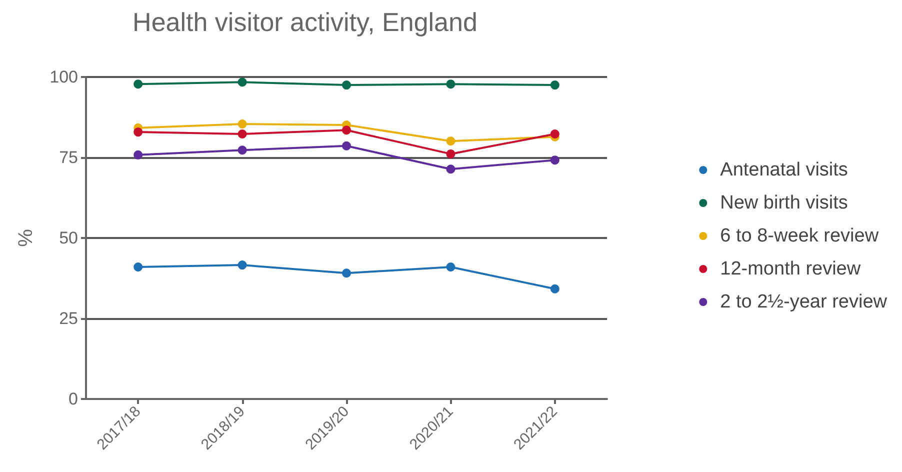 The height and width of the screenshot is (472, 902). What do you see at coordinates (68, 157) in the screenshot?
I see `y-tick-label: 75` at bounding box center [68, 157].